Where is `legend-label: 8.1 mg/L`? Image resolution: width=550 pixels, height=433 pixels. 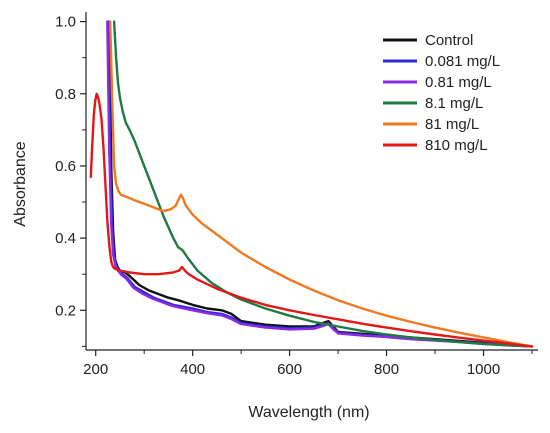 legend-label: 8.1 mg/L is located at coordinates (454, 103).